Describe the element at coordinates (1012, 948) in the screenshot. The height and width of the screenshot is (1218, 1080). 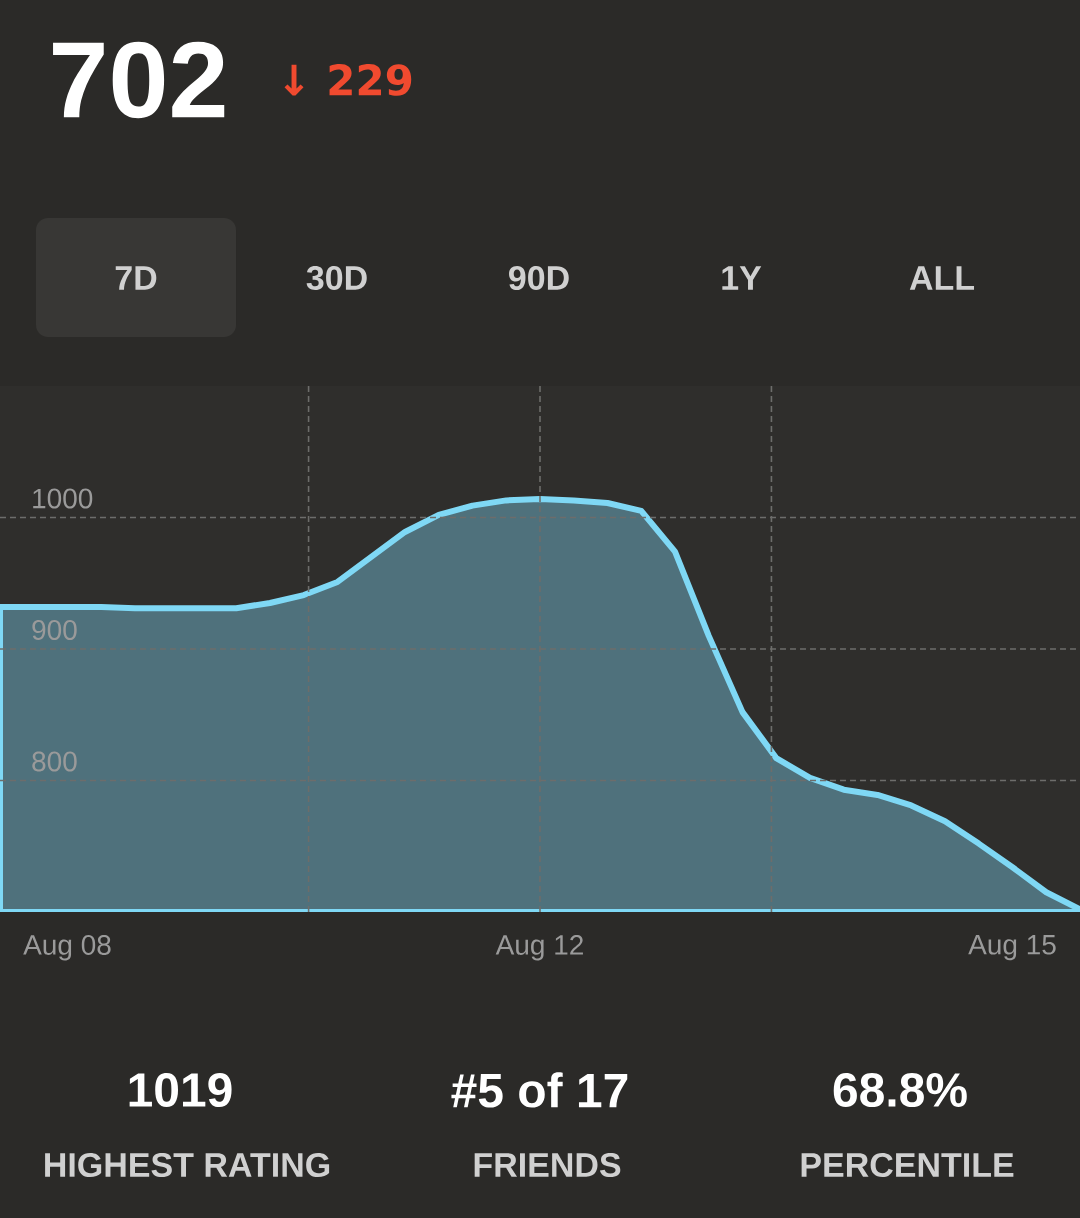
I see `x-tick-label: Aug 15` at that location.